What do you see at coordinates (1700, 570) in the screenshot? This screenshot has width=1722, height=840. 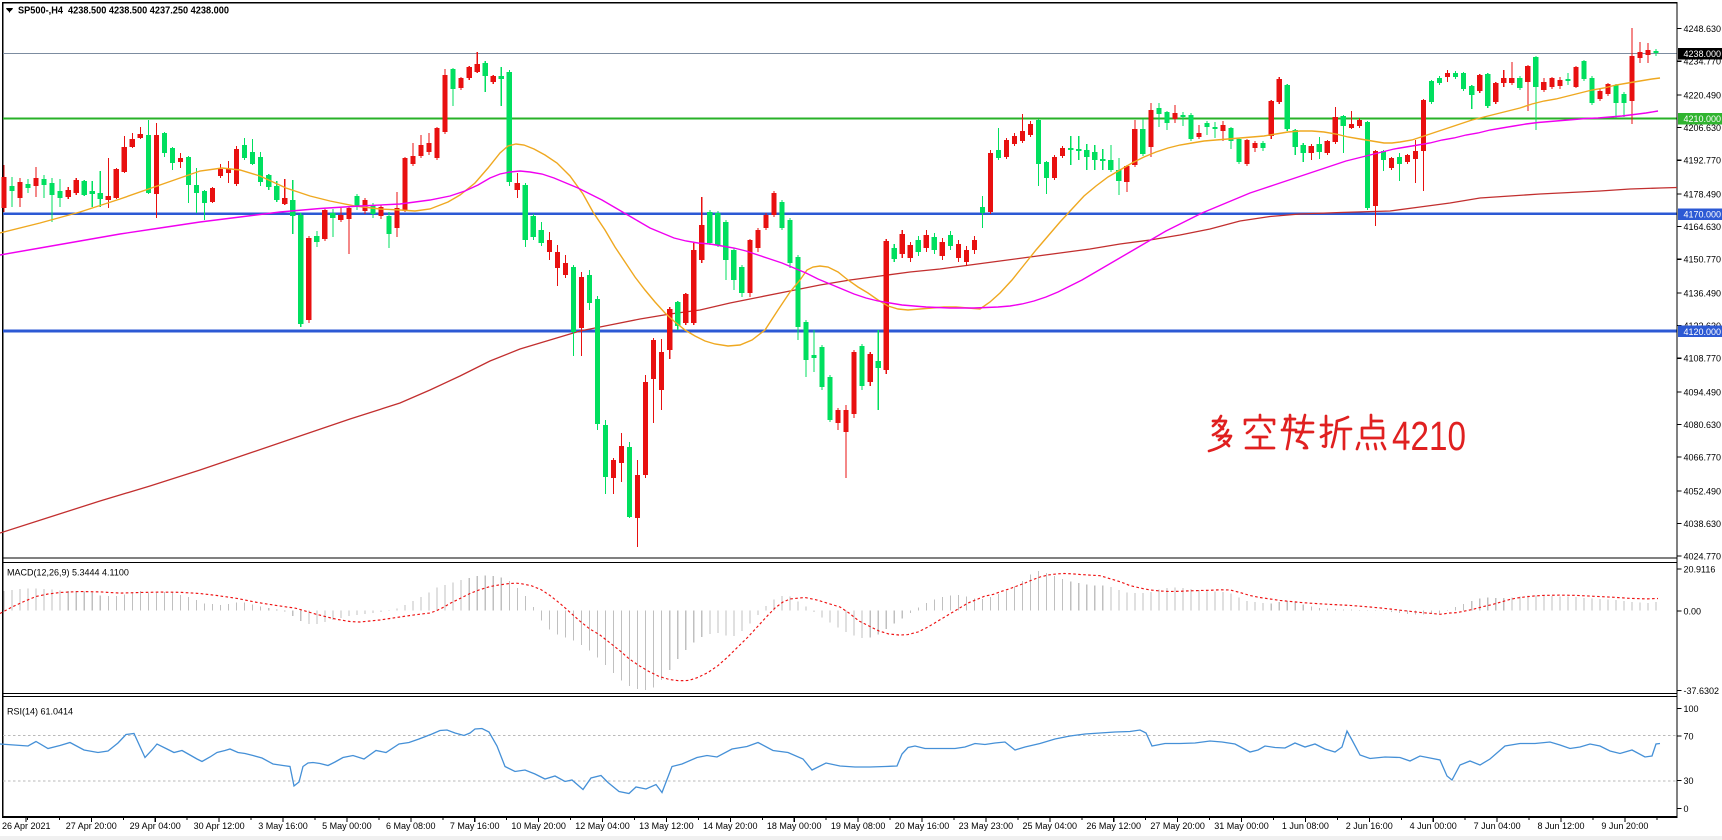 I see `svg-text: 20.9116` at bounding box center [1700, 570].